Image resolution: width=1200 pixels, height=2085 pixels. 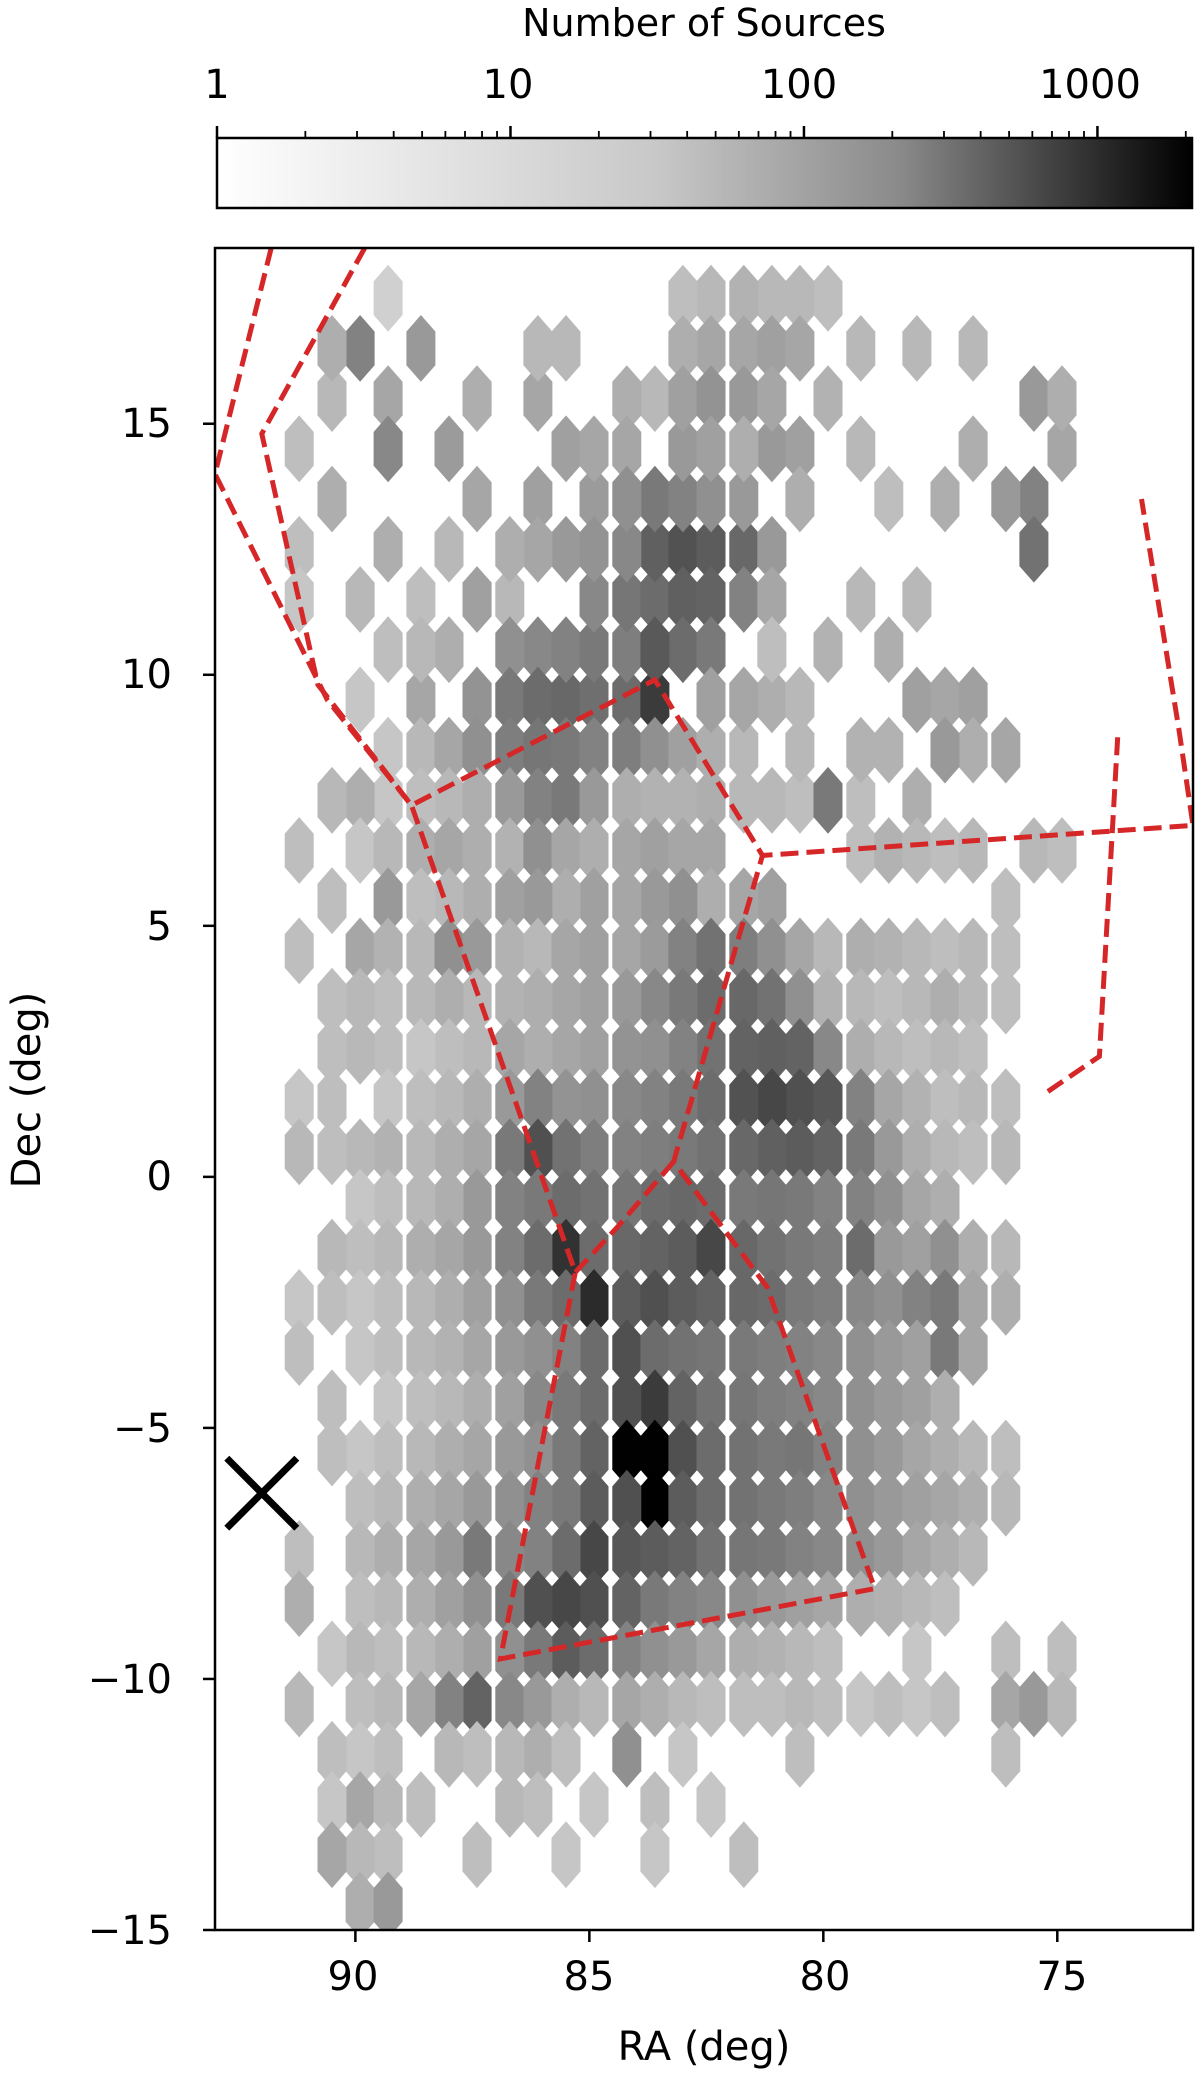 What do you see at coordinates (825, 1977) in the screenshot?
I see `x-tick-label-80: 80` at bounding box center [825, 1977].